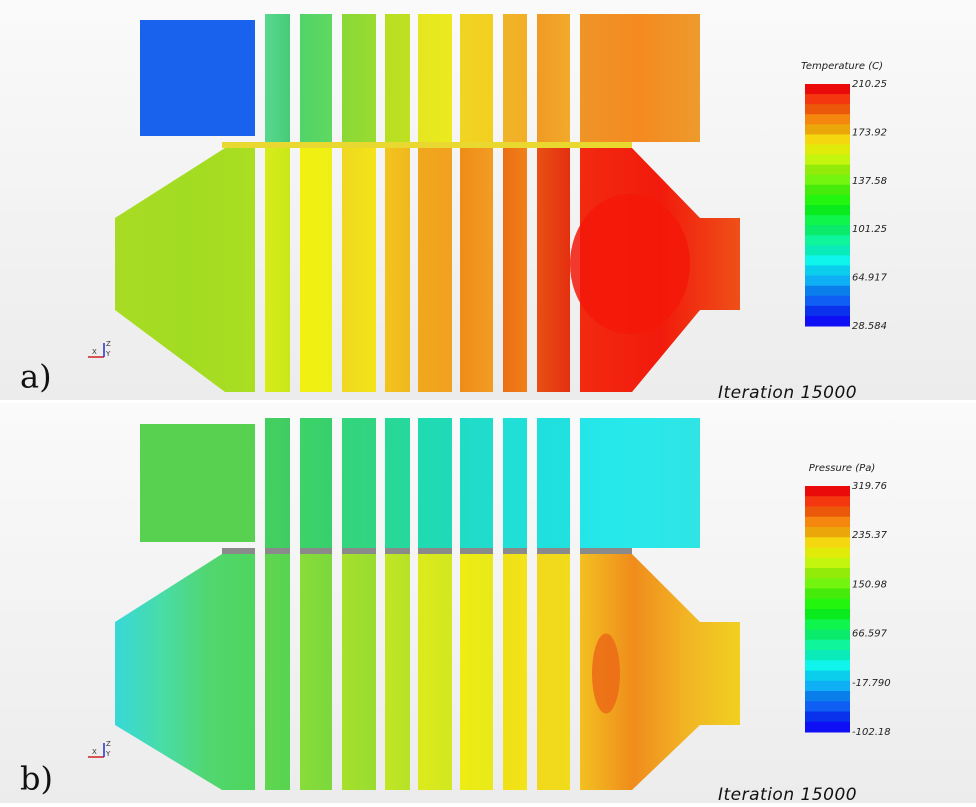 The image size is (976, 807). Describe the element at coordinates (36, 779) in the screenshot. I see `panel-label: b)` at that location.